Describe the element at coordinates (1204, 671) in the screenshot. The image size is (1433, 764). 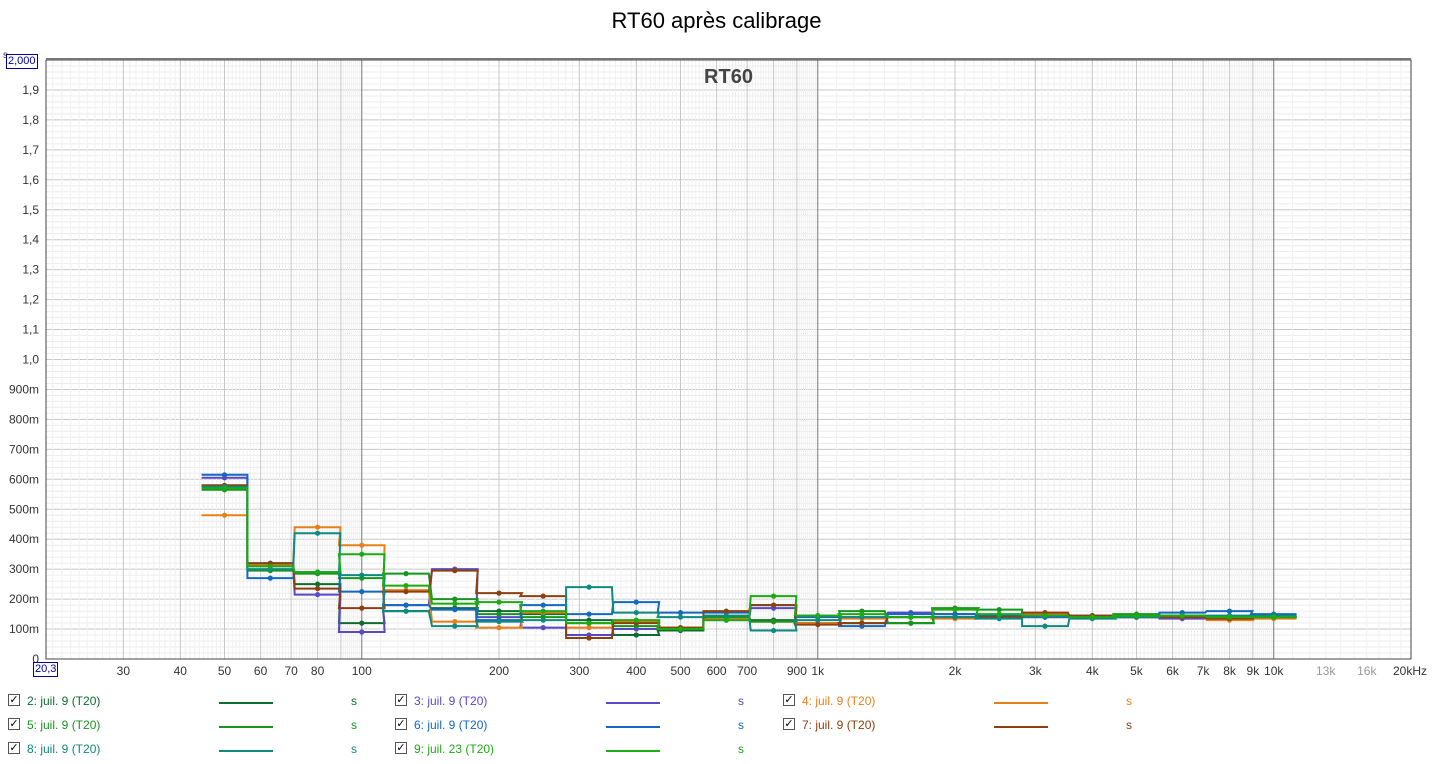
I see `x-tick-label: 7k` at that location.